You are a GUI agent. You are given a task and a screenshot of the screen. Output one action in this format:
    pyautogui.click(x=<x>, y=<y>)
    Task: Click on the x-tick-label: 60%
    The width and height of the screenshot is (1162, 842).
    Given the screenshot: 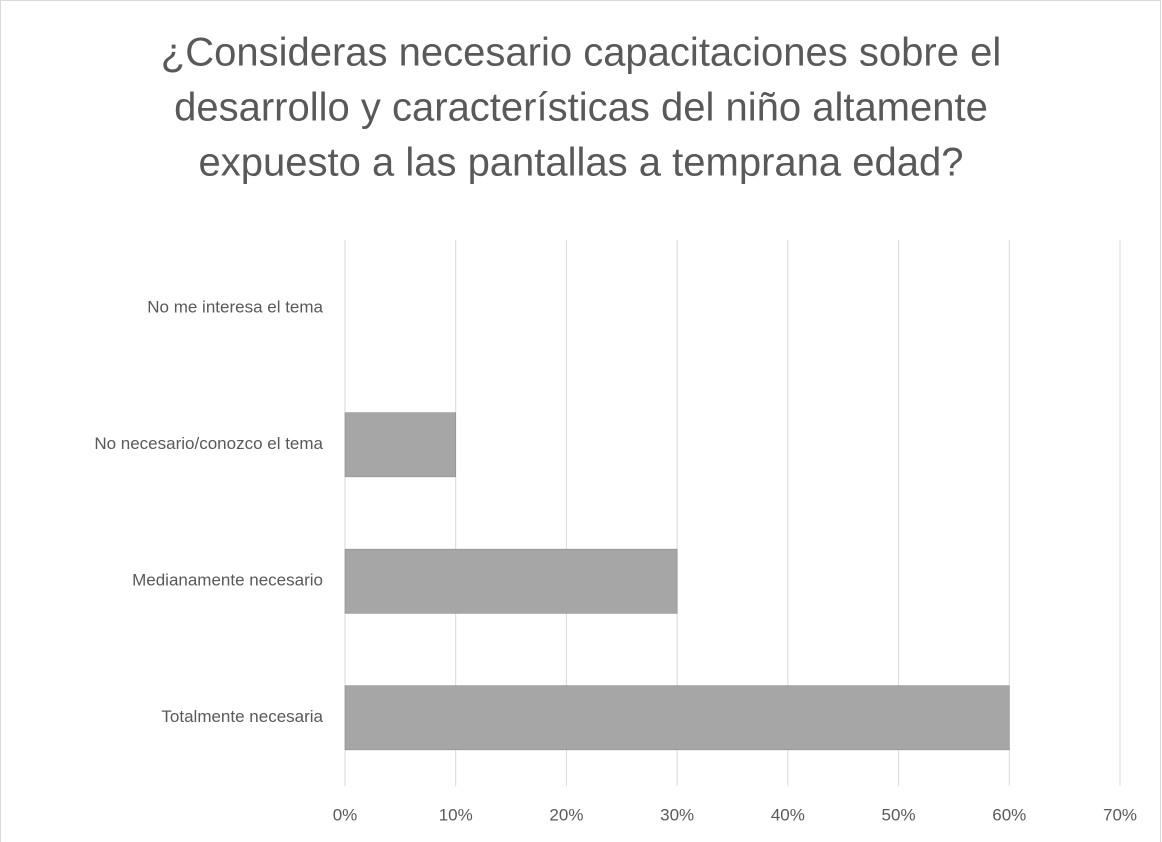 What is the action you would take?
    pyautogui.click(x=1009, y=814)
    